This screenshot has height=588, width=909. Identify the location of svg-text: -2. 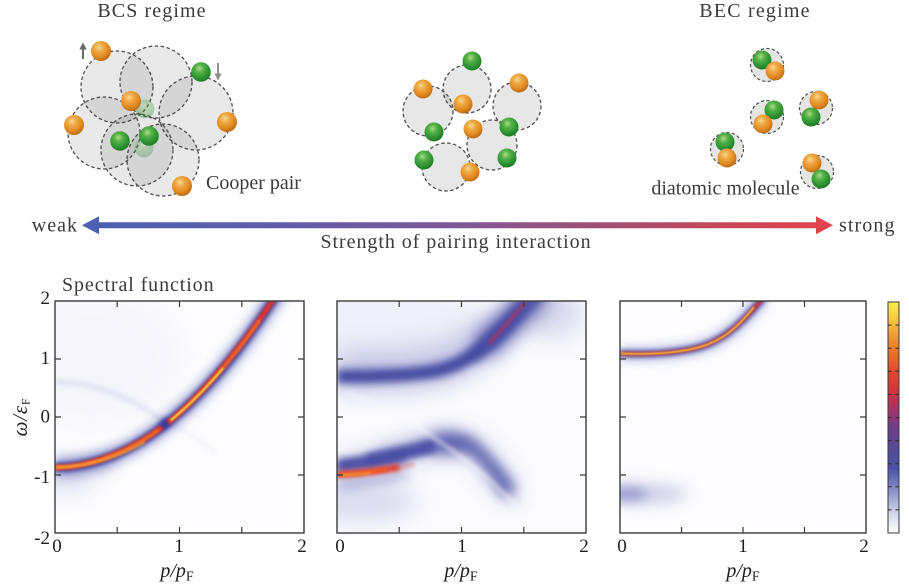
(42, 538).